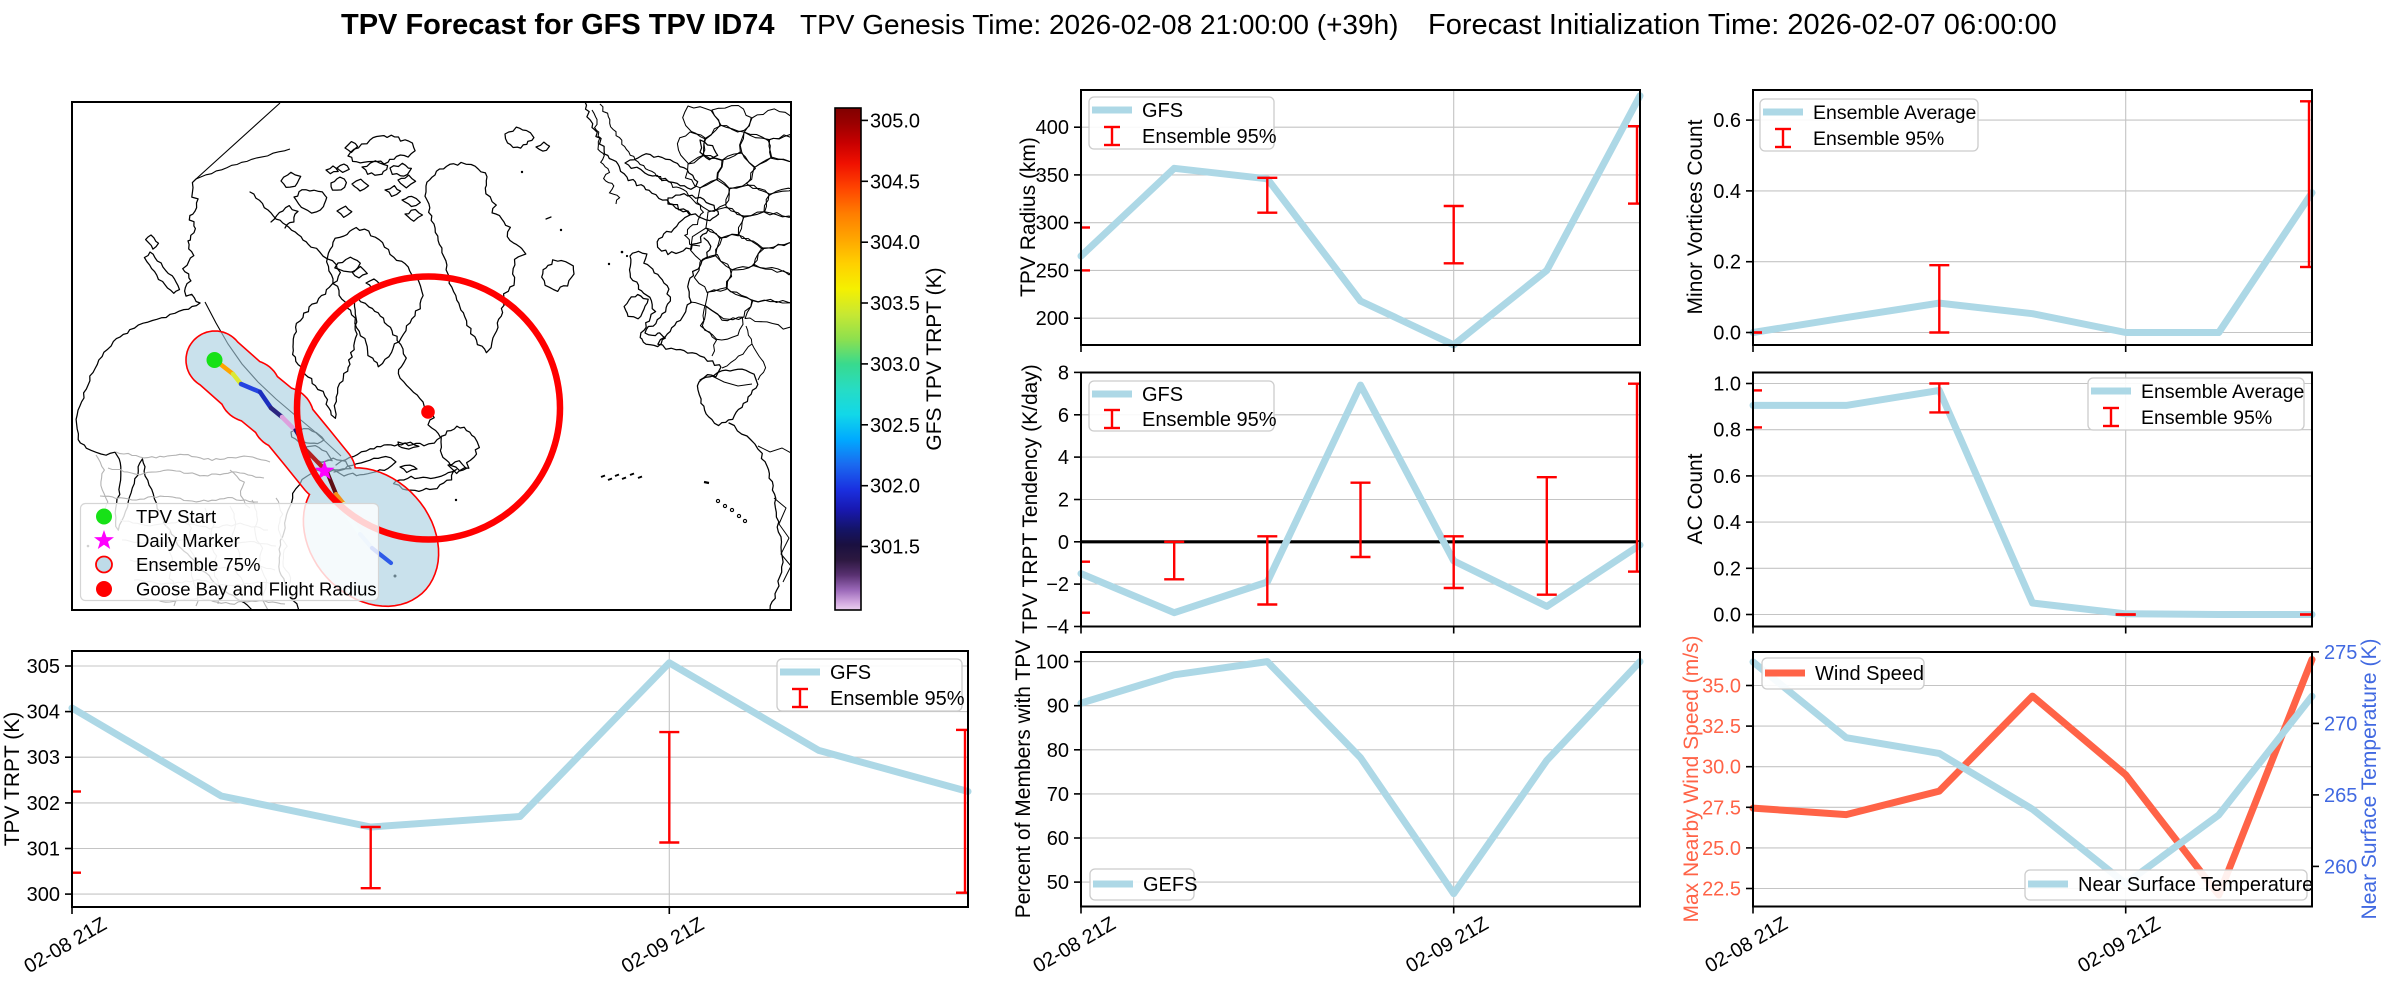  I want to click on svg-text: GEFS, so click(1170, 885).